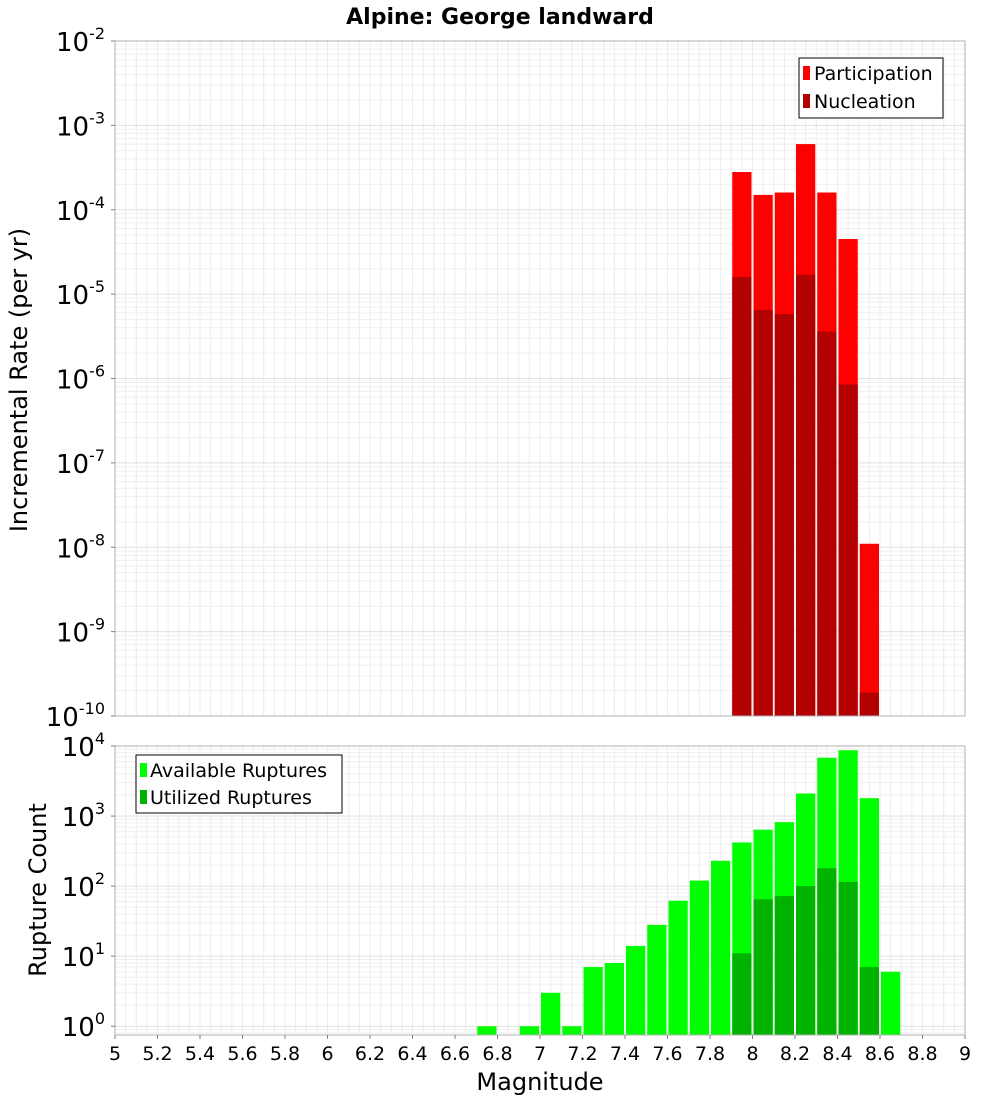 Image resolution: width=1000 pixels, height=1100 pixels. What do you see at coordinates (922, 1054) in the screenshot?
I see `x-tick-label: 8.8` at bounding box center [922, 1054].